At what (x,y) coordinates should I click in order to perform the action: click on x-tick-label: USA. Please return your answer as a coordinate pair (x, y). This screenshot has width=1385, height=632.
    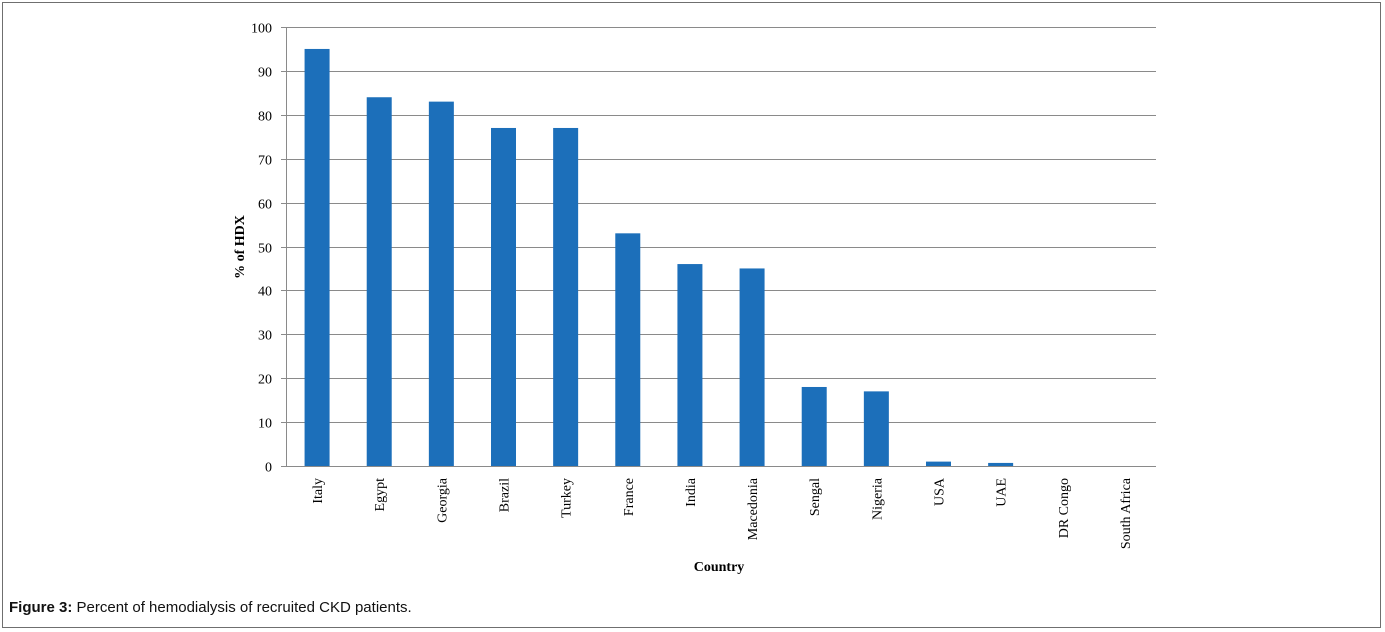
    Looking at the image, I should click on (940, 491).